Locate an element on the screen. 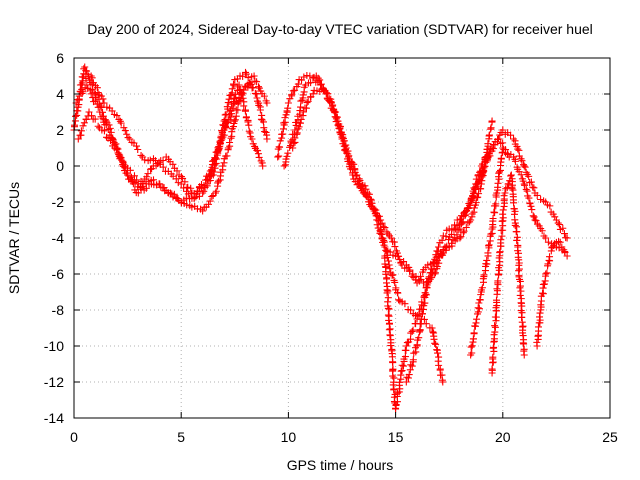  y-axis-label: SDTVAR / TECUs is located at coordinates (14, 238).